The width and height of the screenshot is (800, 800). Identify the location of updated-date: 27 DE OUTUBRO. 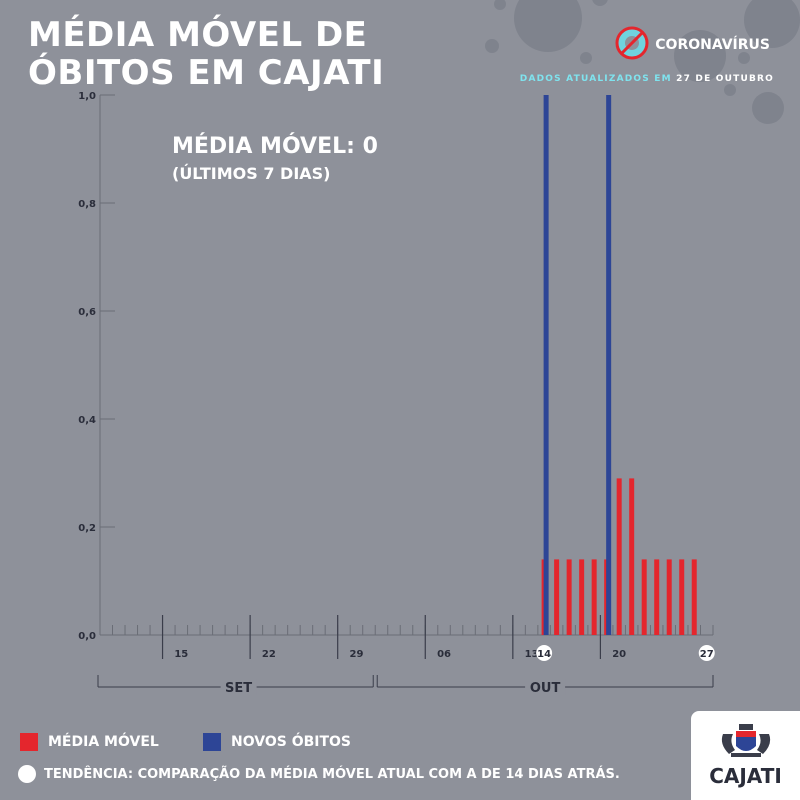
(725, 79).